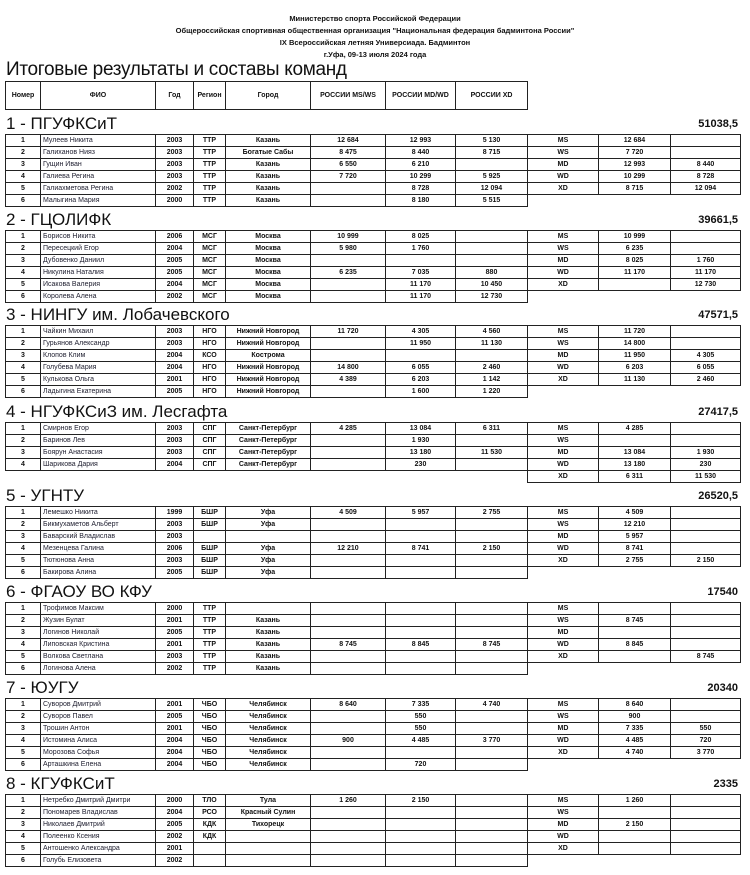 Image resolution: width=750 pixels, height=875 pixels. I want to click on team-score: 27417,5, so click(718, 412).